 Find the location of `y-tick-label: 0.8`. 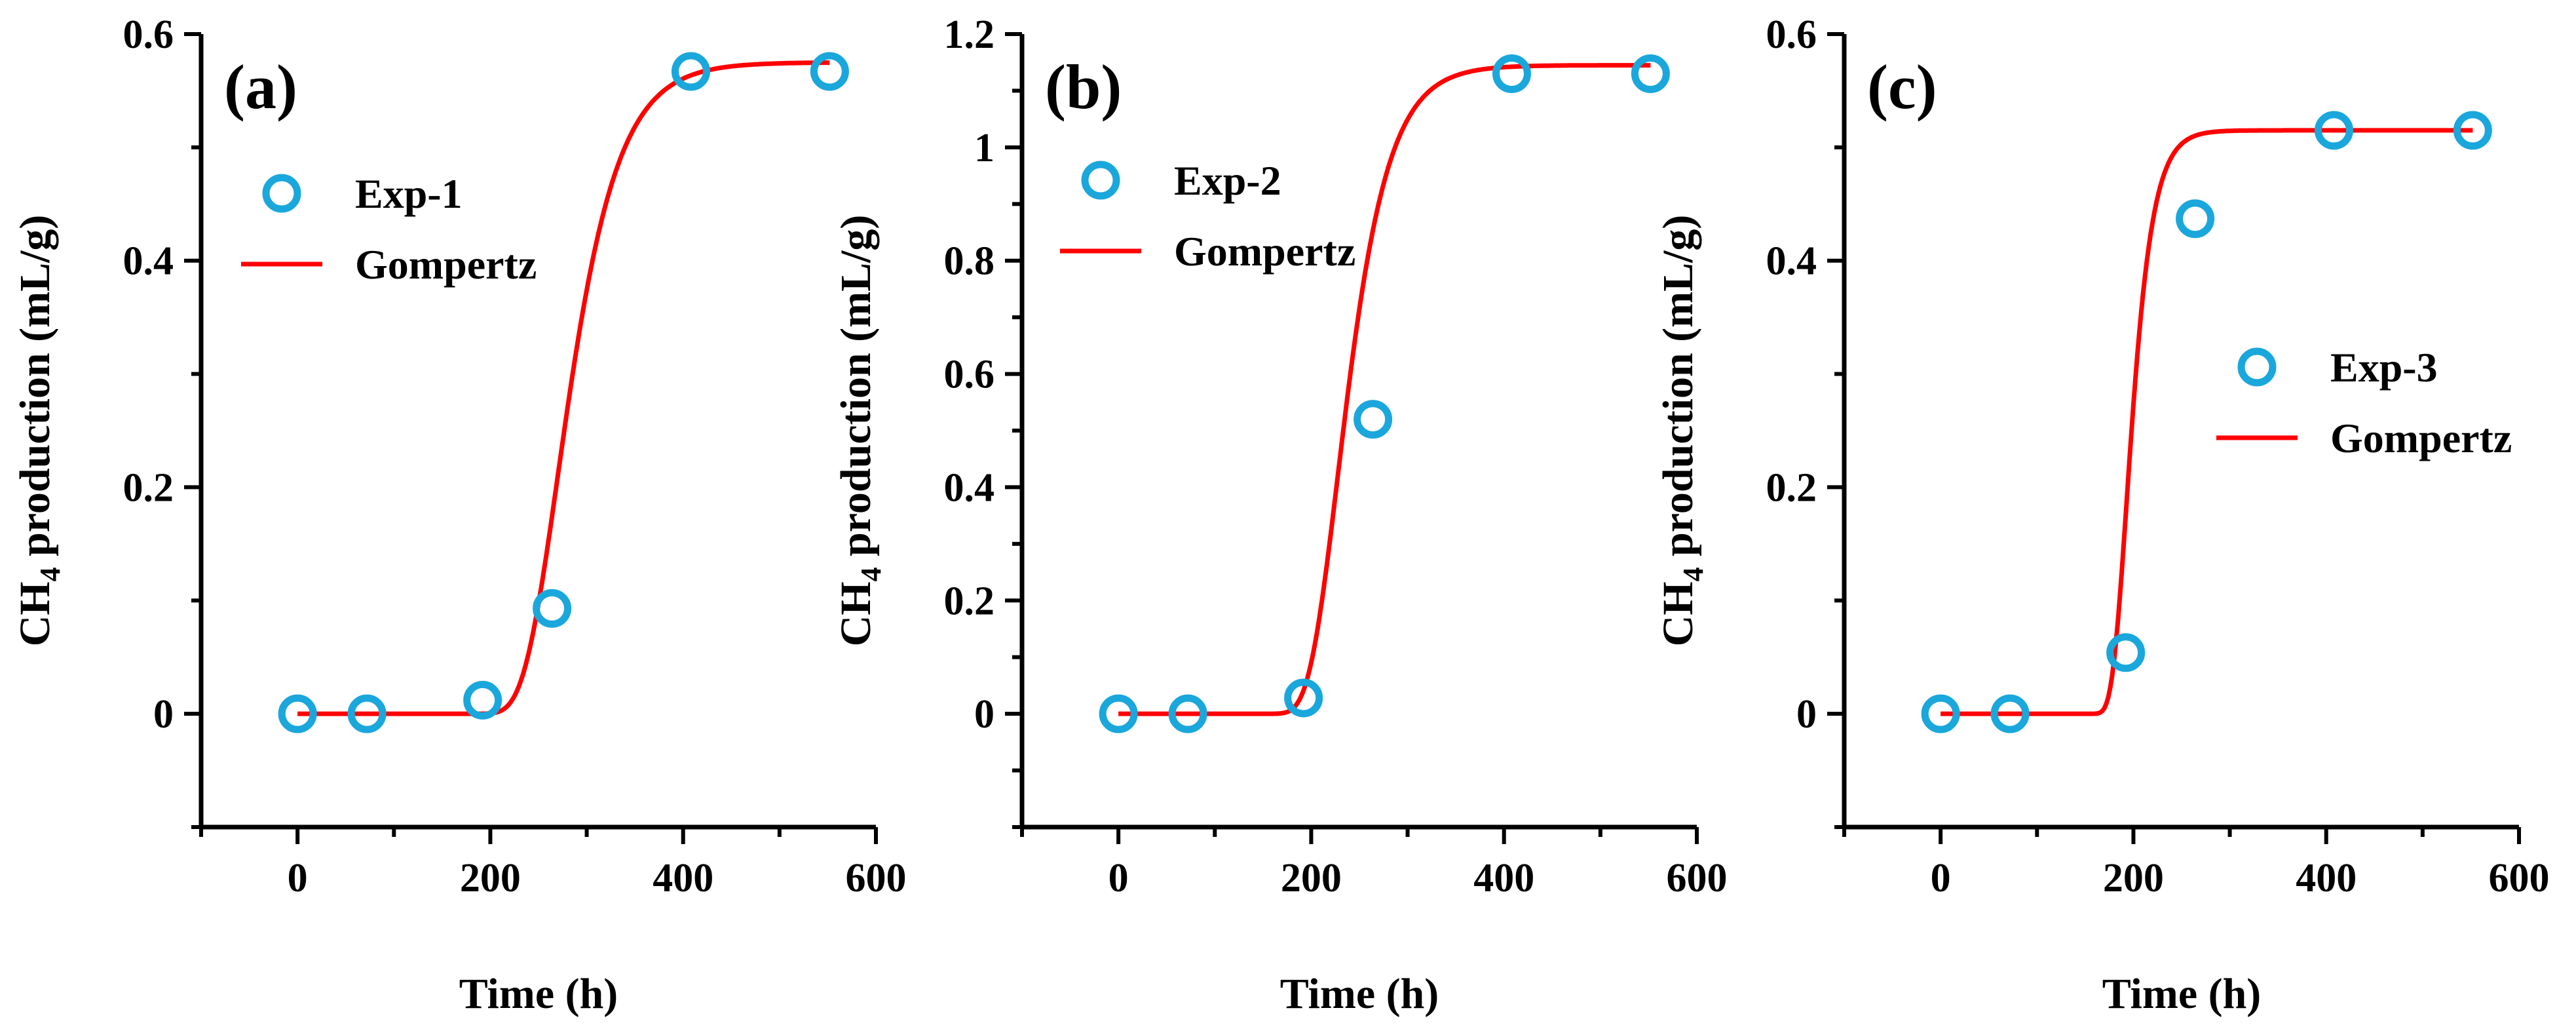

y-tick-label: 0.8 is located at coordinates (969, 261).